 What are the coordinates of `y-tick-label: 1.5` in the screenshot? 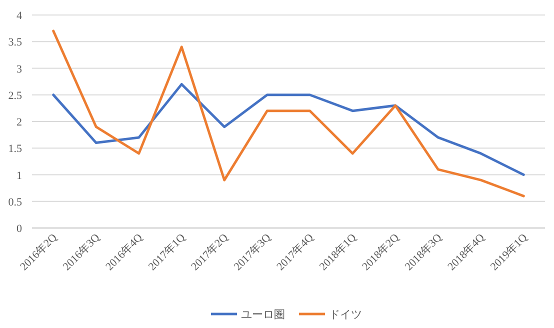 It's located at (15, 149).